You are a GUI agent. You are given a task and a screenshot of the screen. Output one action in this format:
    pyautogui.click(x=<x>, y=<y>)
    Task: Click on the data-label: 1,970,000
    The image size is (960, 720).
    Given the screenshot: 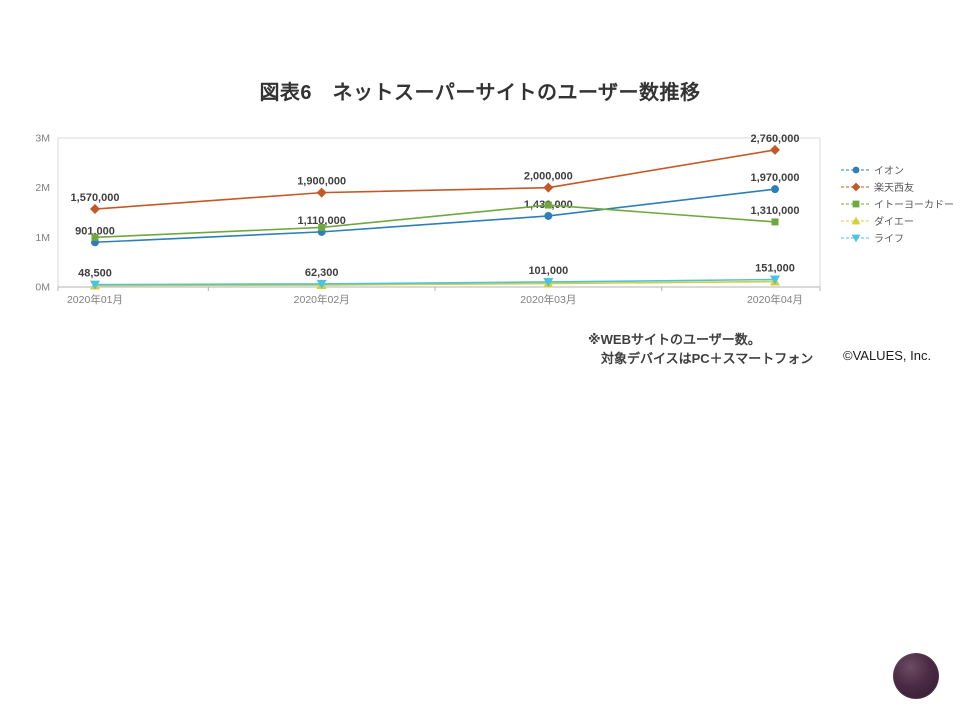 What is the action you would take?
    pyautogui.click(x=775, y=178)
    